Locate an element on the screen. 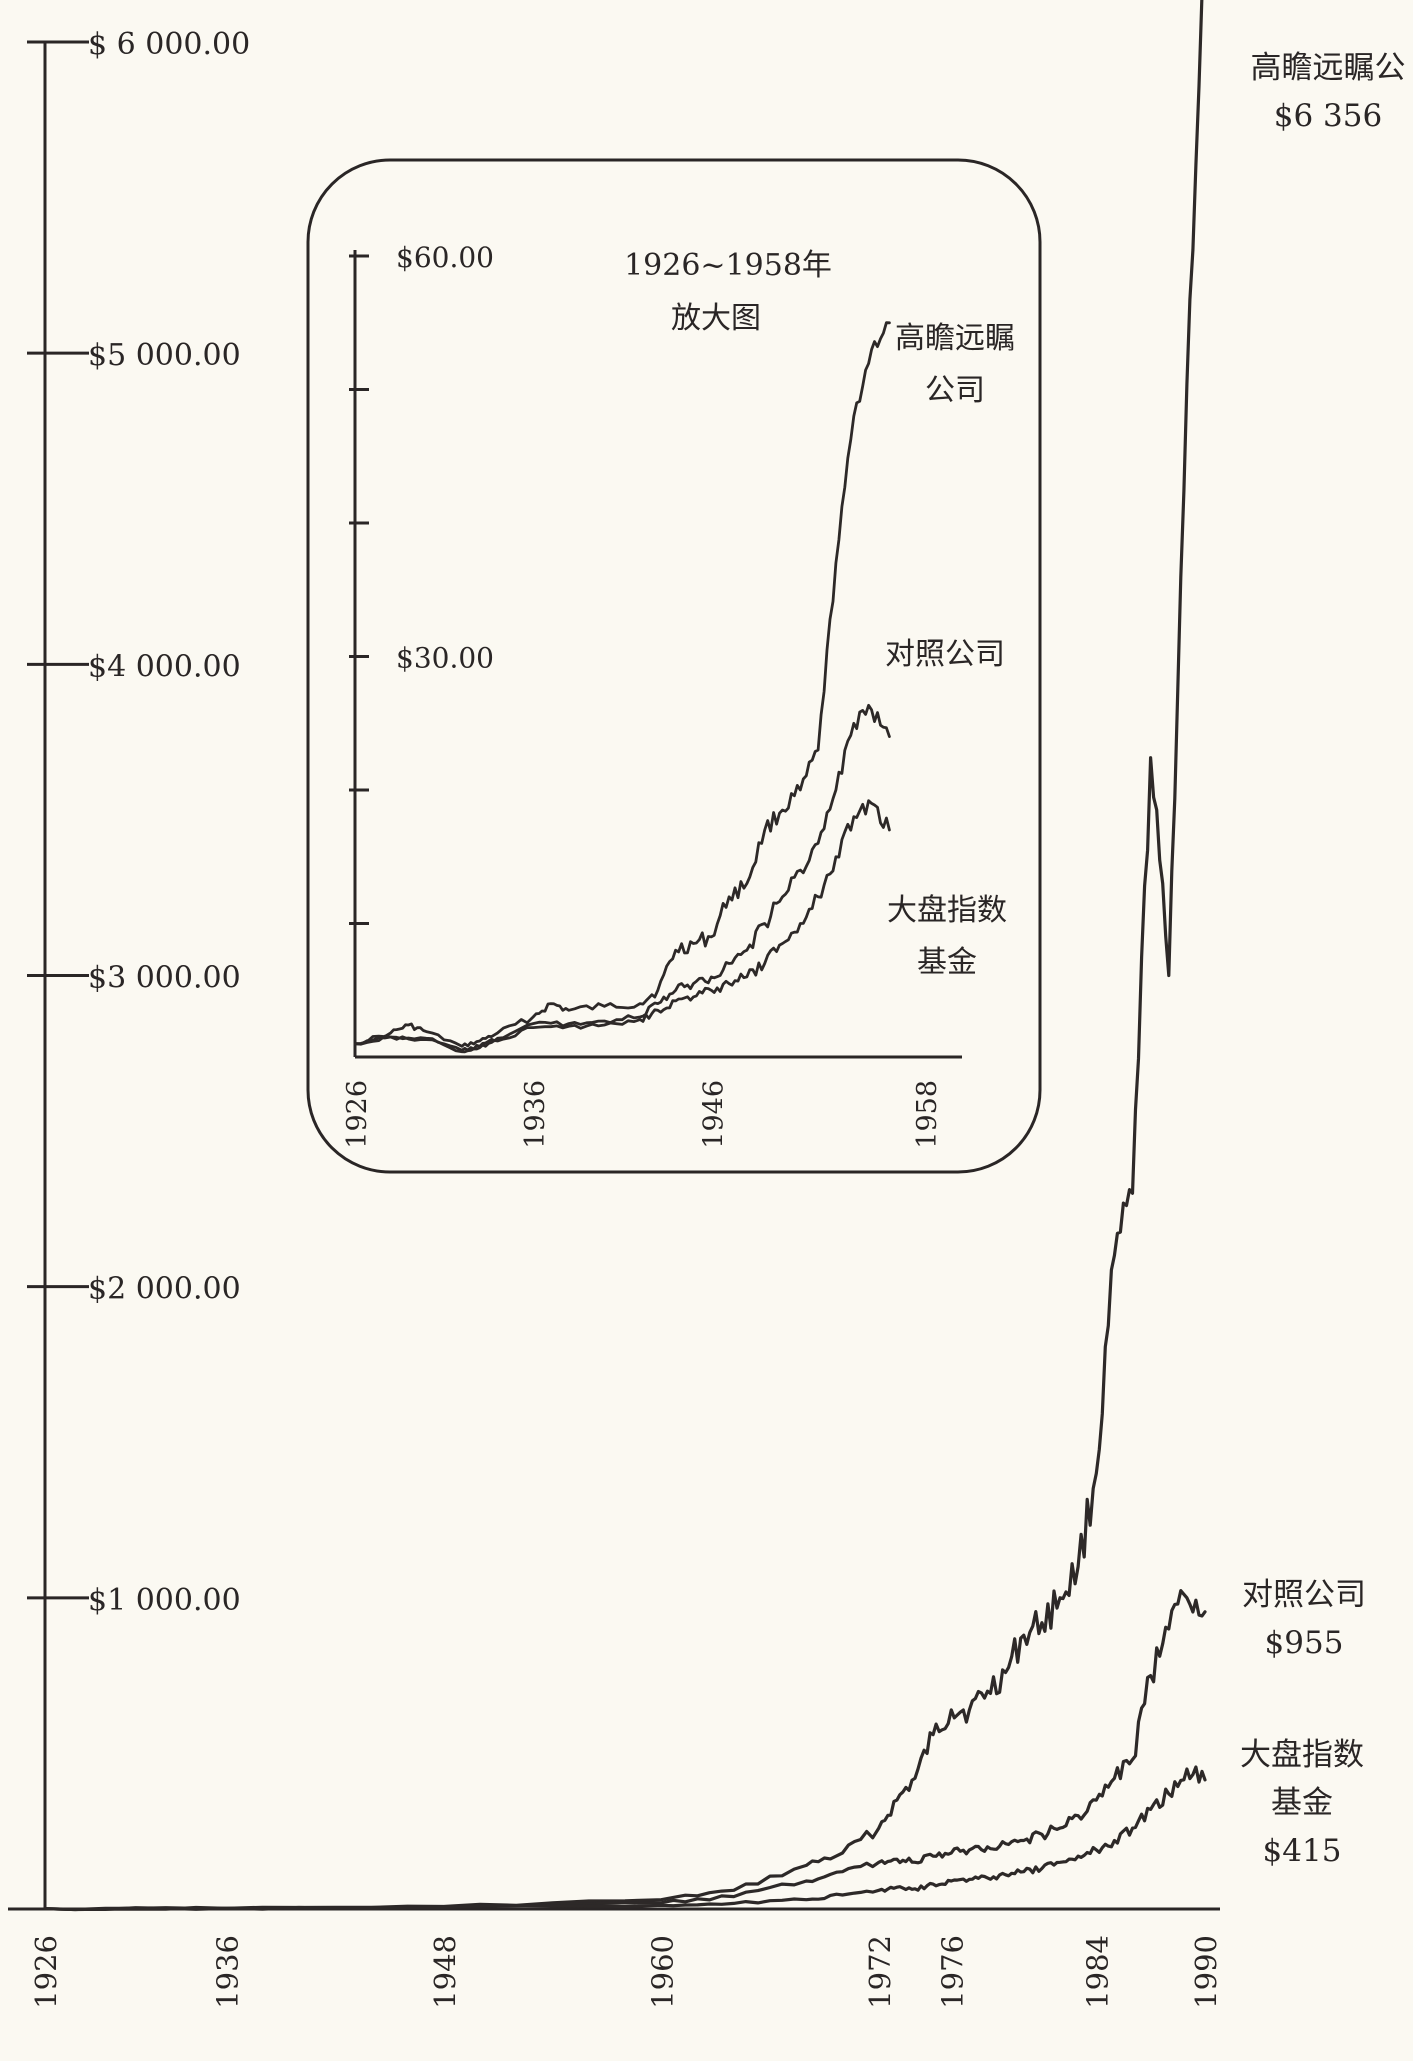 Image resolution: width=1413 pixels, height=2061 pixels. inset-x-tick-label: 1926 is located at coordinates (357, 1114).